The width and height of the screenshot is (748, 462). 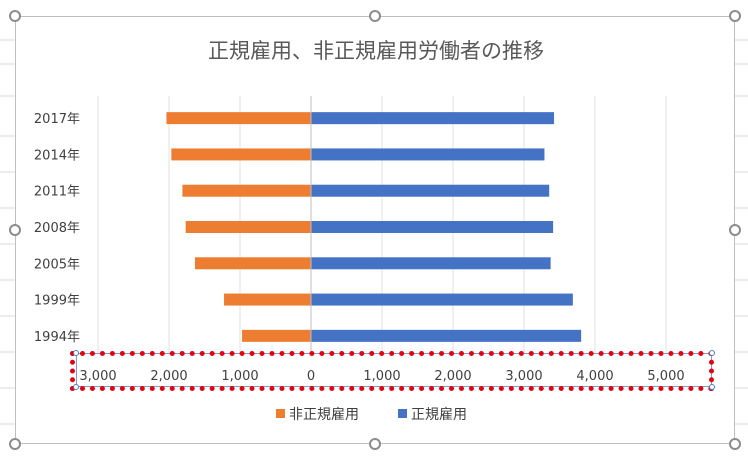 What do you see at coordinates (375, 16) in the screenshot?
I see `resize-handle-top-center` at bounding box center [375, 16].